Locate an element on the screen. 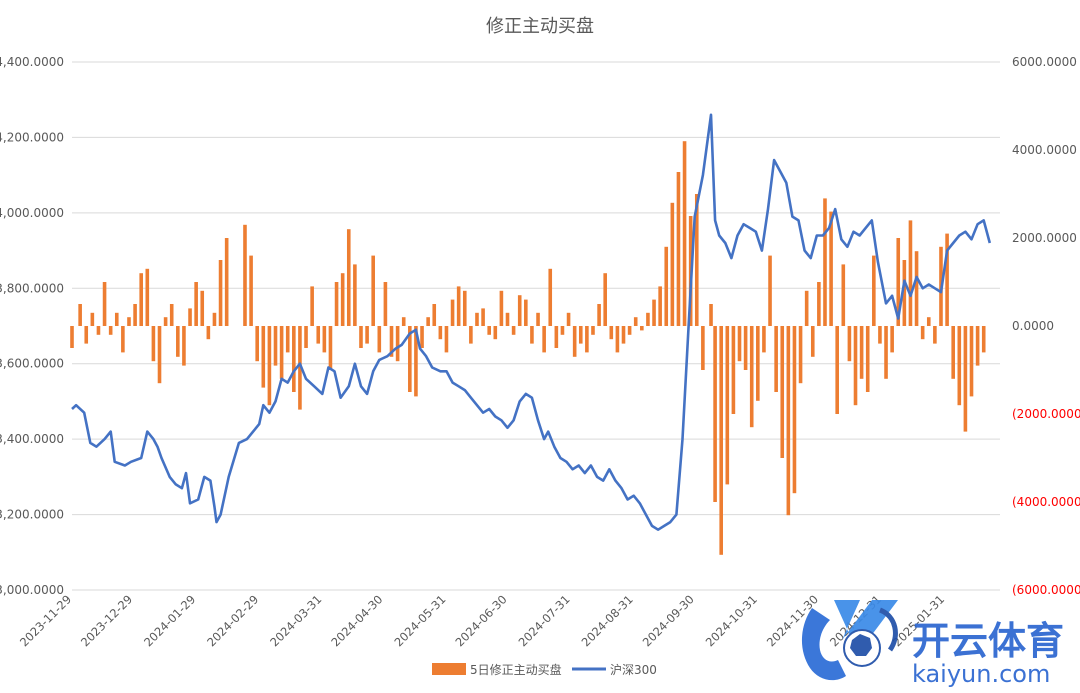 The width and height of the screenshot is (1080, 693). x-tick-label: 2024-02-29 is located at coordinates (232, 620).